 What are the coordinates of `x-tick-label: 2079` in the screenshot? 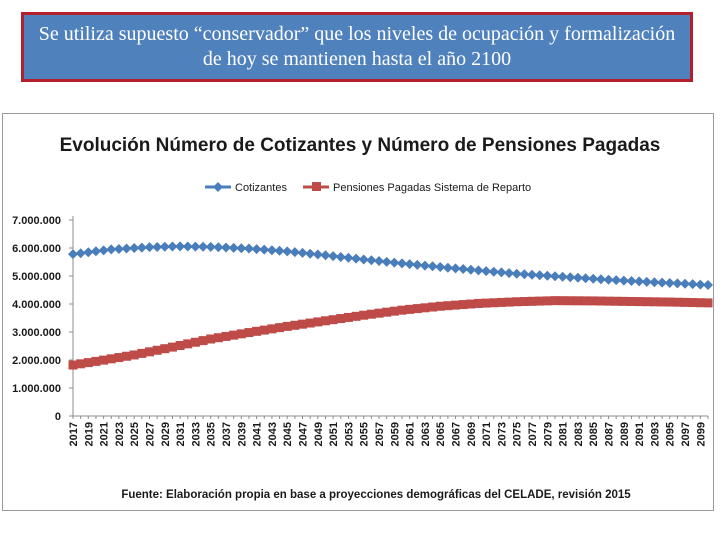 It's located at (548, 434).